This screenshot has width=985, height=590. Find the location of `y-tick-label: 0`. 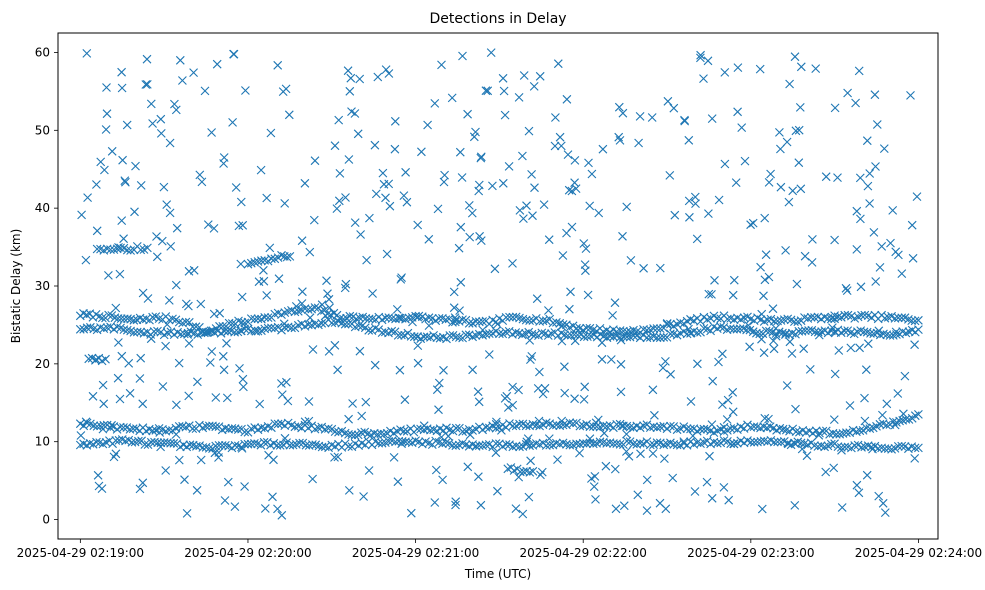

y-tick-label: 0 is located at coordinates (46, 520).